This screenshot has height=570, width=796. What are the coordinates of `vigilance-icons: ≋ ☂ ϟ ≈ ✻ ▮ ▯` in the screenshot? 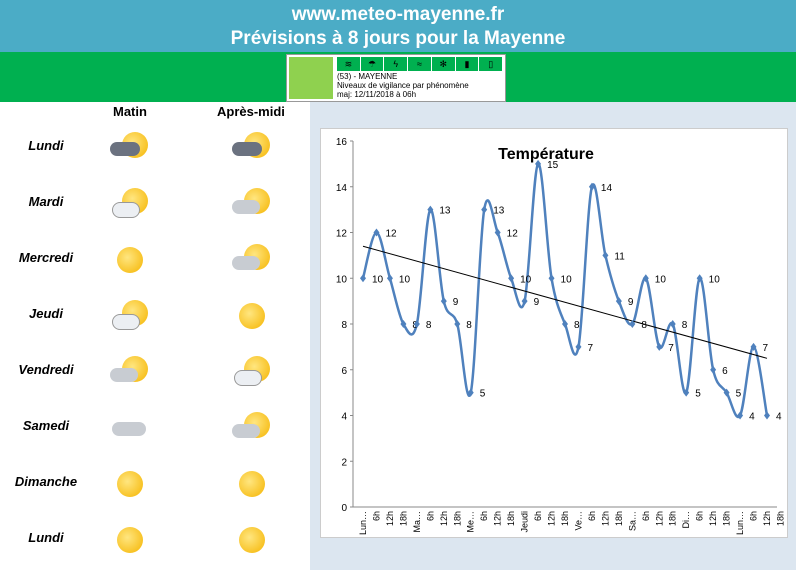 It's located at (420, 64).